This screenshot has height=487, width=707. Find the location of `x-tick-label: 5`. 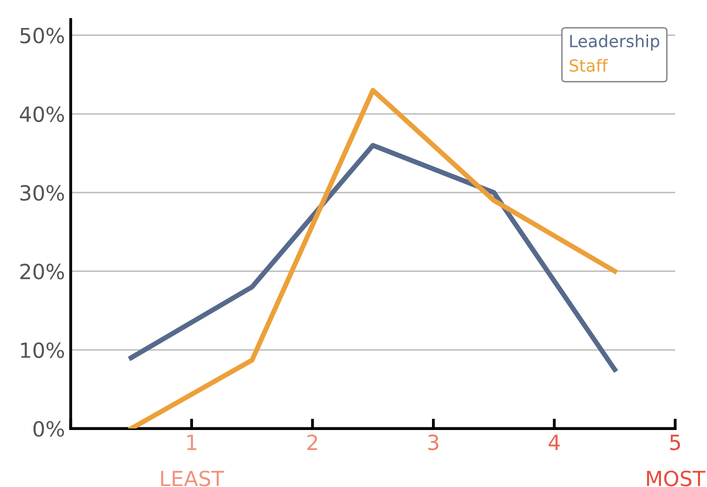

x-tick-label: 5 is located at coordinates (675, 442).